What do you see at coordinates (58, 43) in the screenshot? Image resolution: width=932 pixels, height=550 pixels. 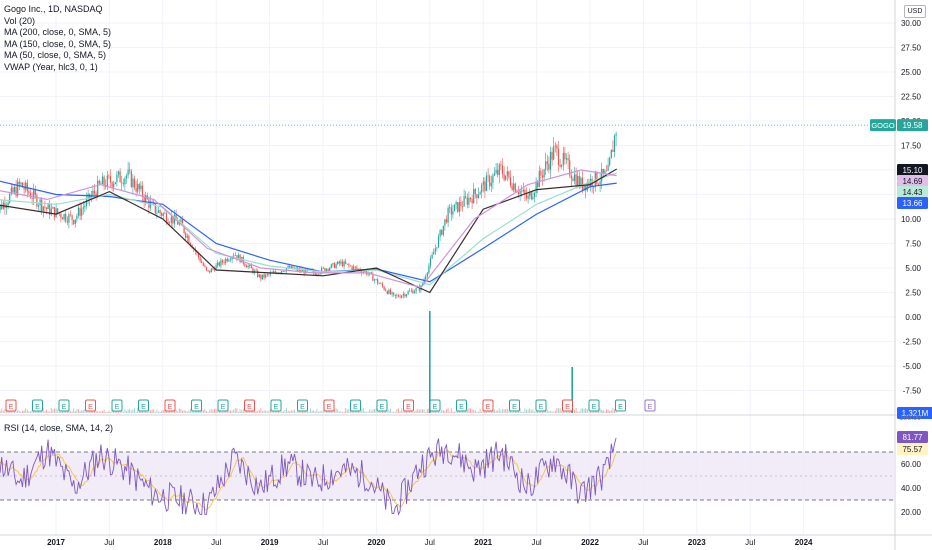 I see `legend-indicator-ma150: MA (150, close, 0, SMA, 5)` at bounding box center [58, 43].